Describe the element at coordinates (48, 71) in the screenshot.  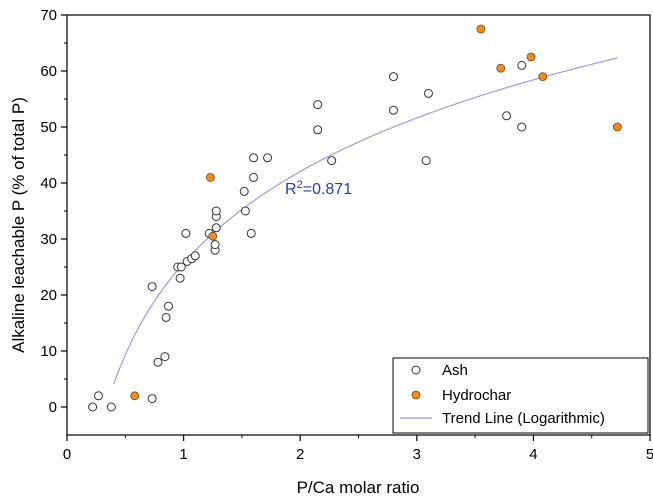
I see `y-tick-label: 60` at that location.